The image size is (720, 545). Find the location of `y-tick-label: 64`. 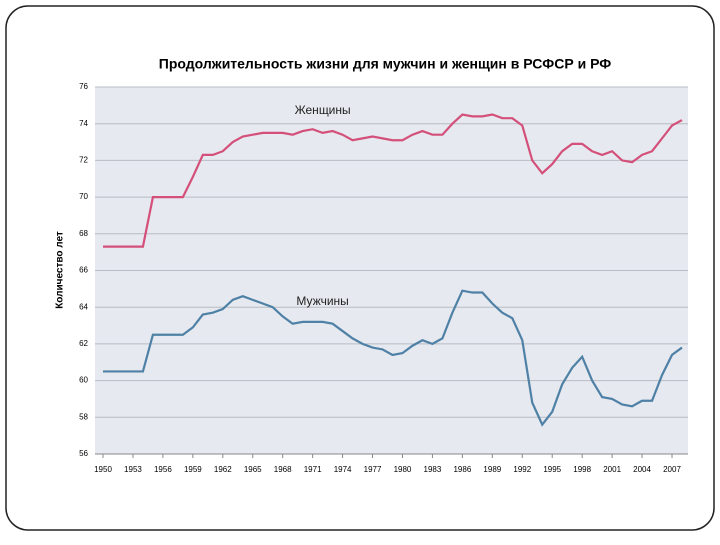

y-tick-label: 64 is located at coordinates (83, 306).